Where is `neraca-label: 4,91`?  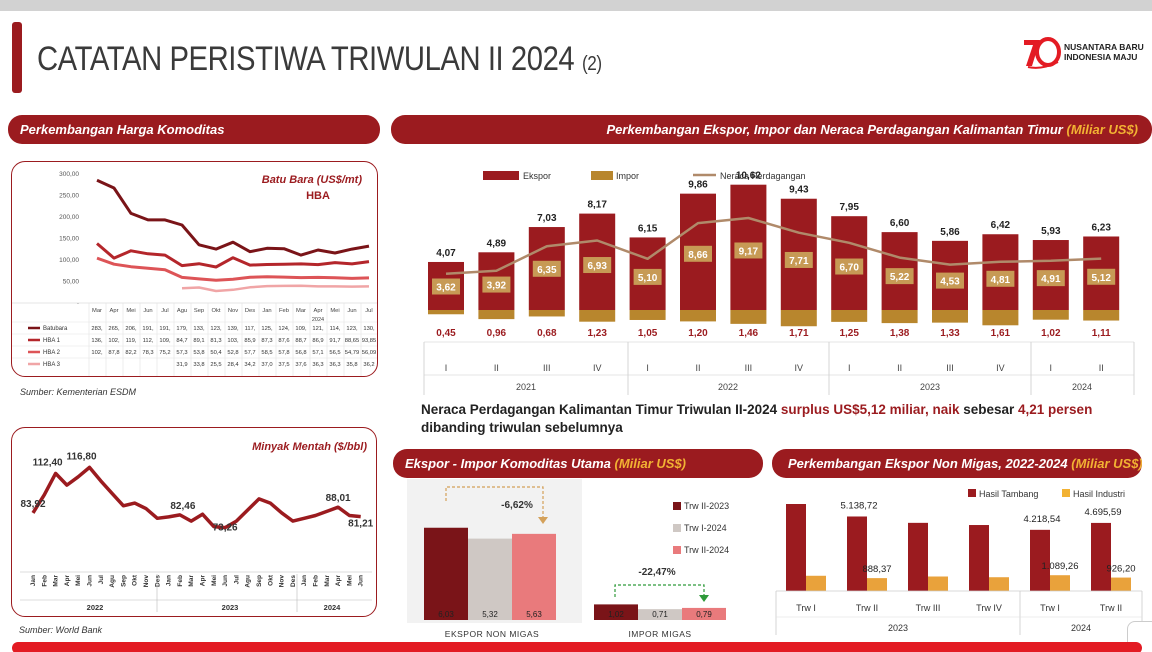 neraca-label: 4,91 is located at coordinates (1051, 279).